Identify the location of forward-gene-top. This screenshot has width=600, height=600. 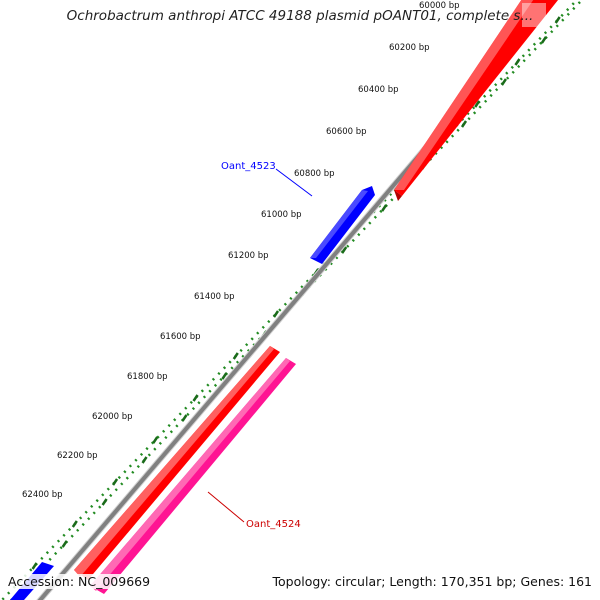
(480, 100).